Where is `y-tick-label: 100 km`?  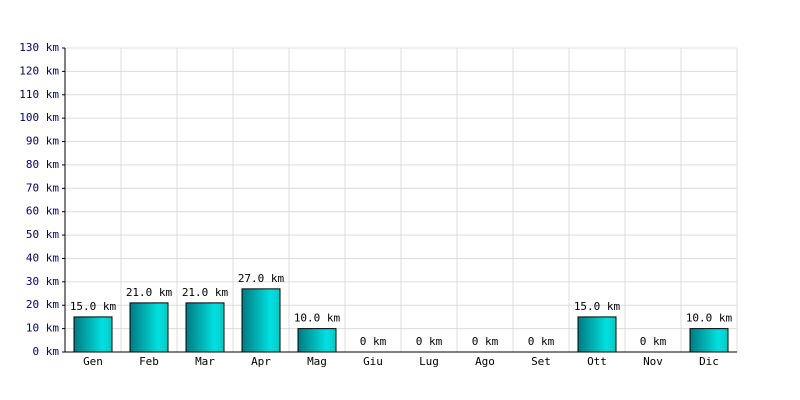 y-tick-label: 100 km is located at coordinates (39, 117).